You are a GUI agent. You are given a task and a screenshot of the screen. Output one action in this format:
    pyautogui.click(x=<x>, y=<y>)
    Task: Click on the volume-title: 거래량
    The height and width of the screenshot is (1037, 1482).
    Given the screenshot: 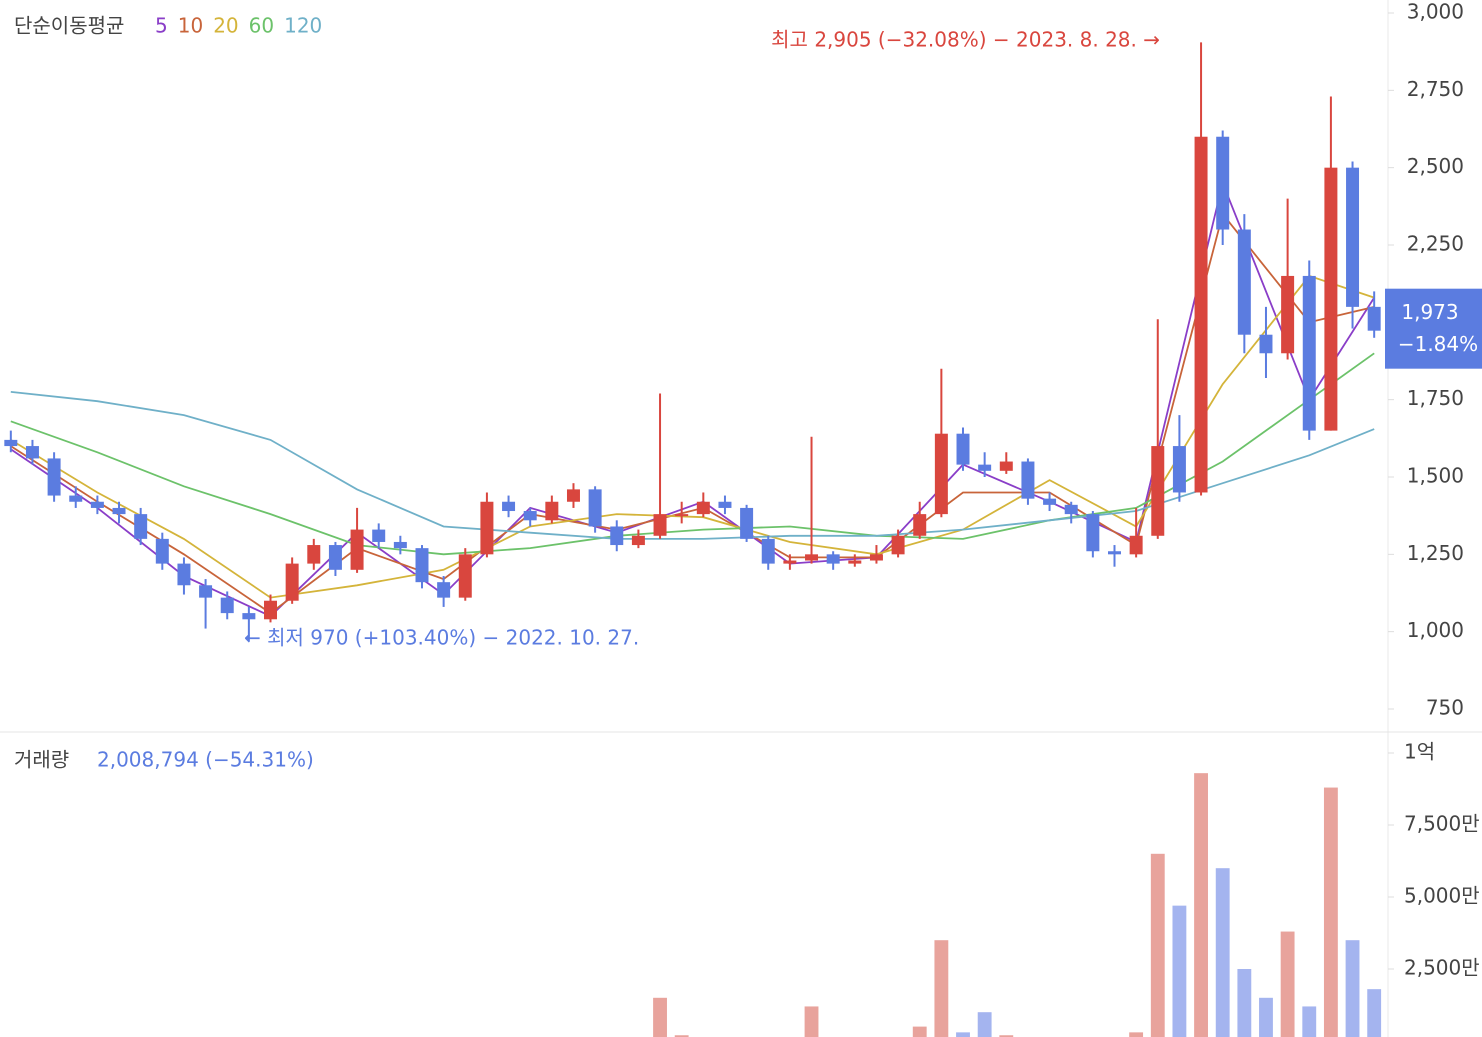 What is the action you would take?
    pyautogui.click(x=41, y=760)
    